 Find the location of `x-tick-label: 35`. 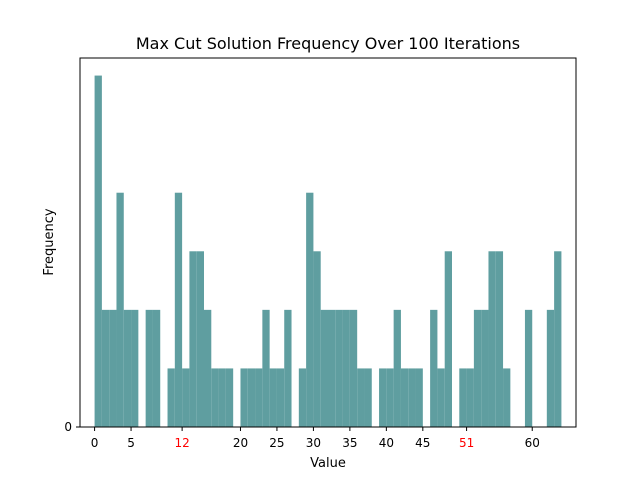

x-tick-label: 35 is located at coordinates (349, 443).